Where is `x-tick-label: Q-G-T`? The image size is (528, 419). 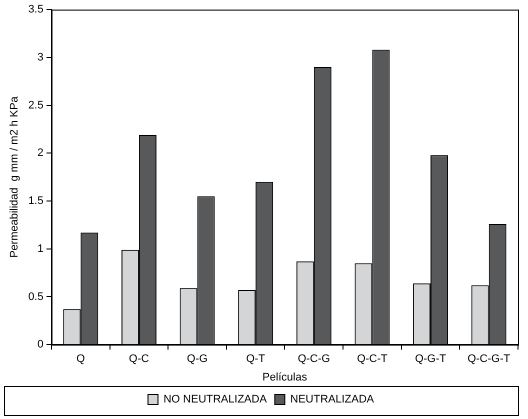 x-tick-label: Q-G-T is located at coordinates (430, 359).